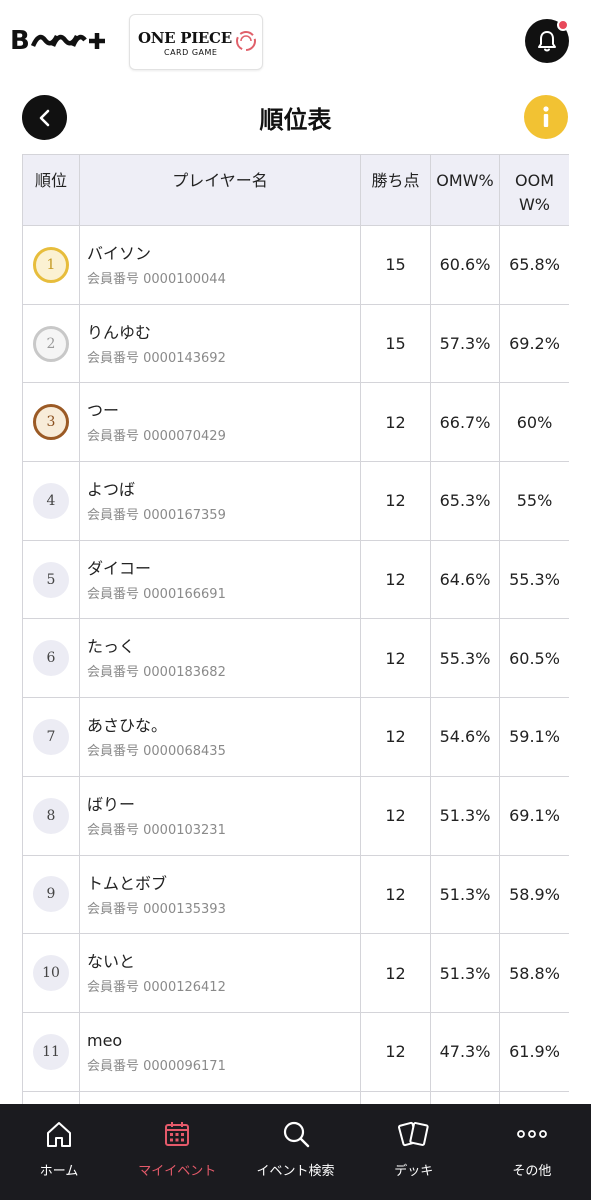 The image size is (591, 1200). I want to click on rank-badge: 6, so click(51, 658).